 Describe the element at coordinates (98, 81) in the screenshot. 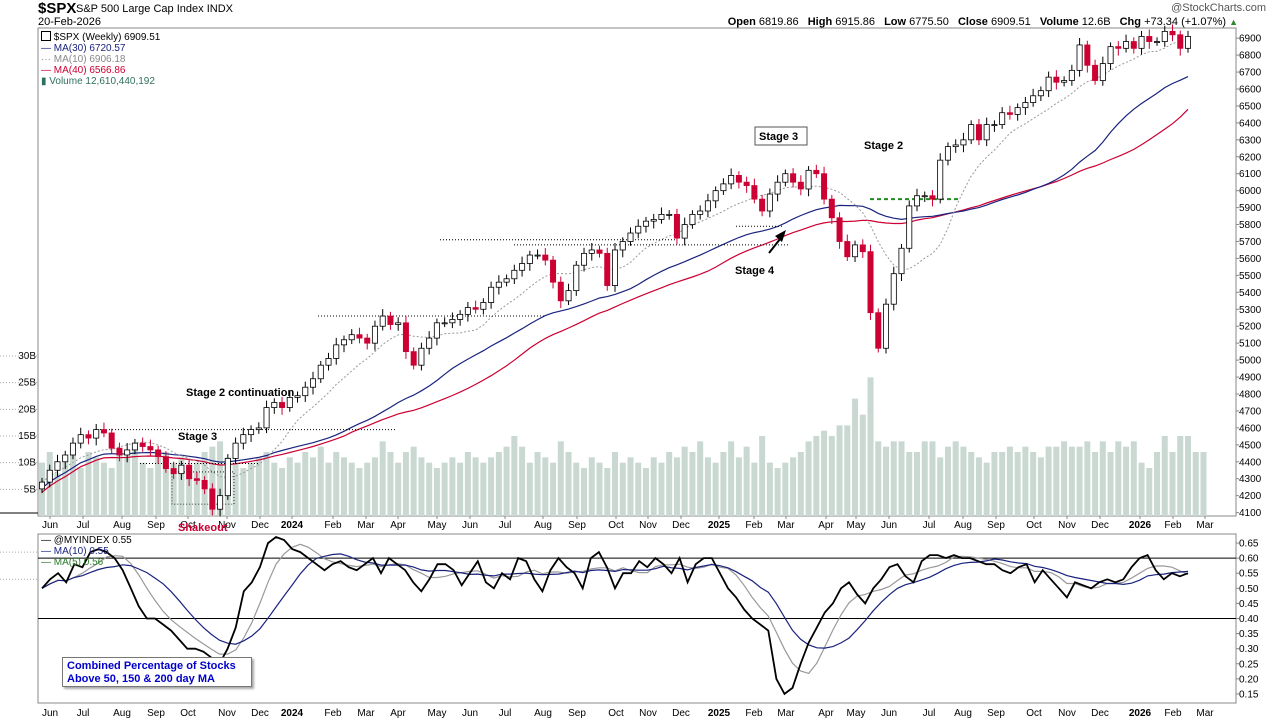

I see `legend-volume: ▮ Volume 12,610,440,192` at that location.